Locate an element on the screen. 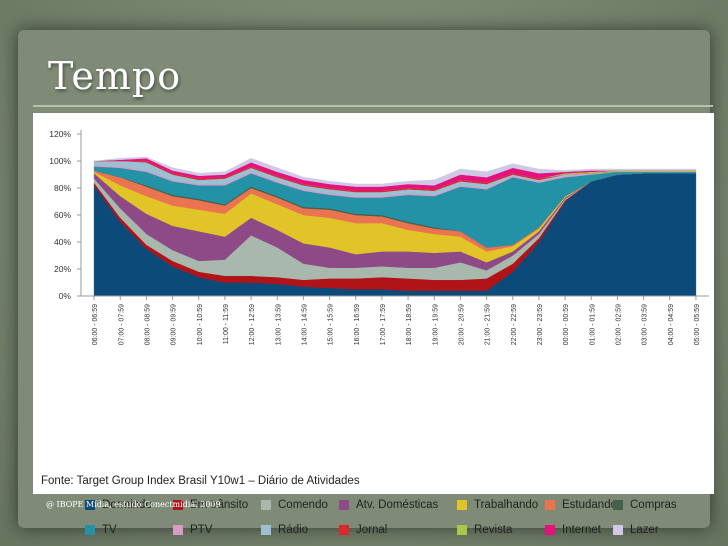 This screenshot has width=728, height=546. x-tick-label: 11:00 - 11:59 is located at coordinates (226, 324).